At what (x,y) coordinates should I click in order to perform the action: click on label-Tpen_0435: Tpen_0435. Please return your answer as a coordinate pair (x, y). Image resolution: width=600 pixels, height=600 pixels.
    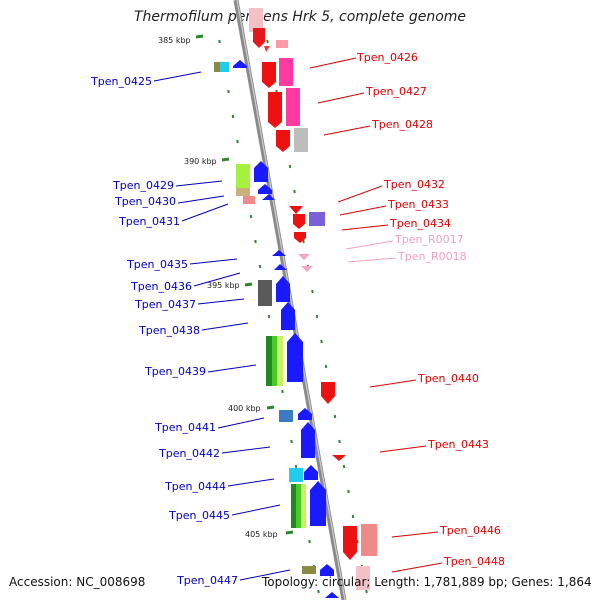
    Looking at the image, I should click on (157, 264).